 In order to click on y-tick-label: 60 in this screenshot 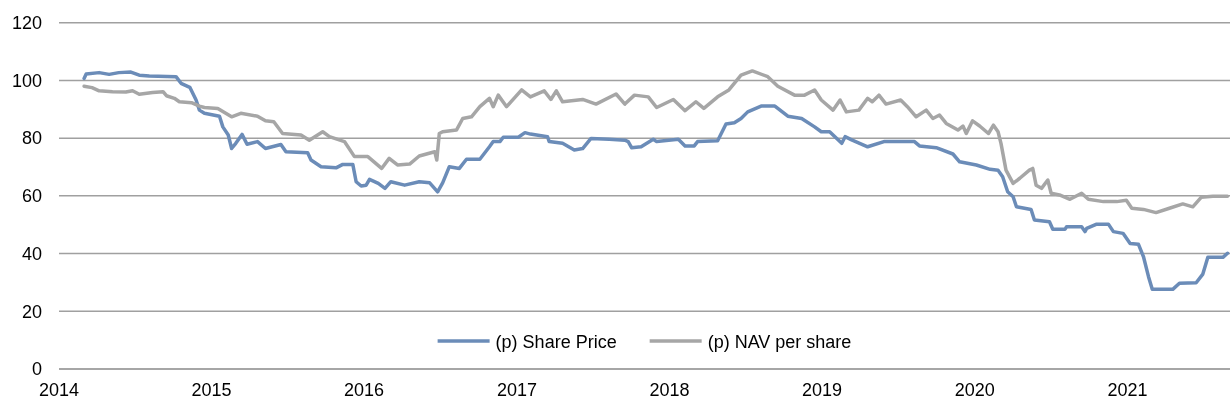, I will do `click(31, 196)`.